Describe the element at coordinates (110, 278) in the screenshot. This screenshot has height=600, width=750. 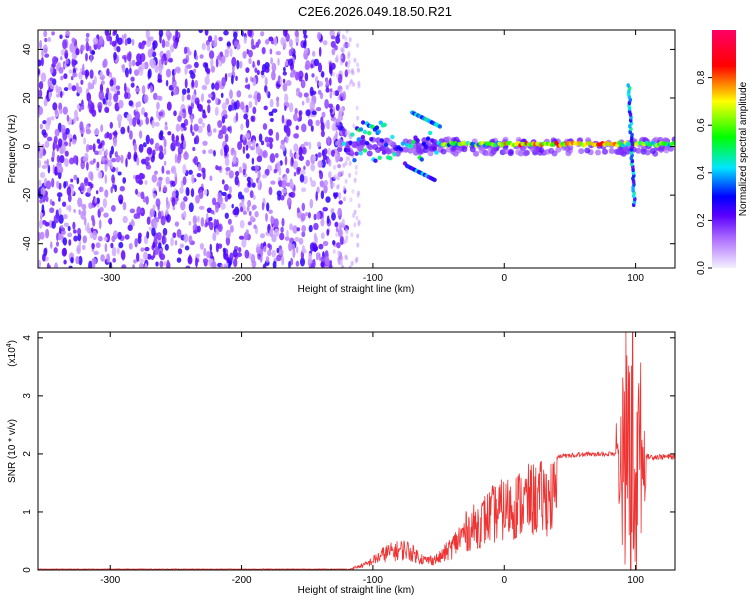
I see `x-tick-label: -300` at that location.